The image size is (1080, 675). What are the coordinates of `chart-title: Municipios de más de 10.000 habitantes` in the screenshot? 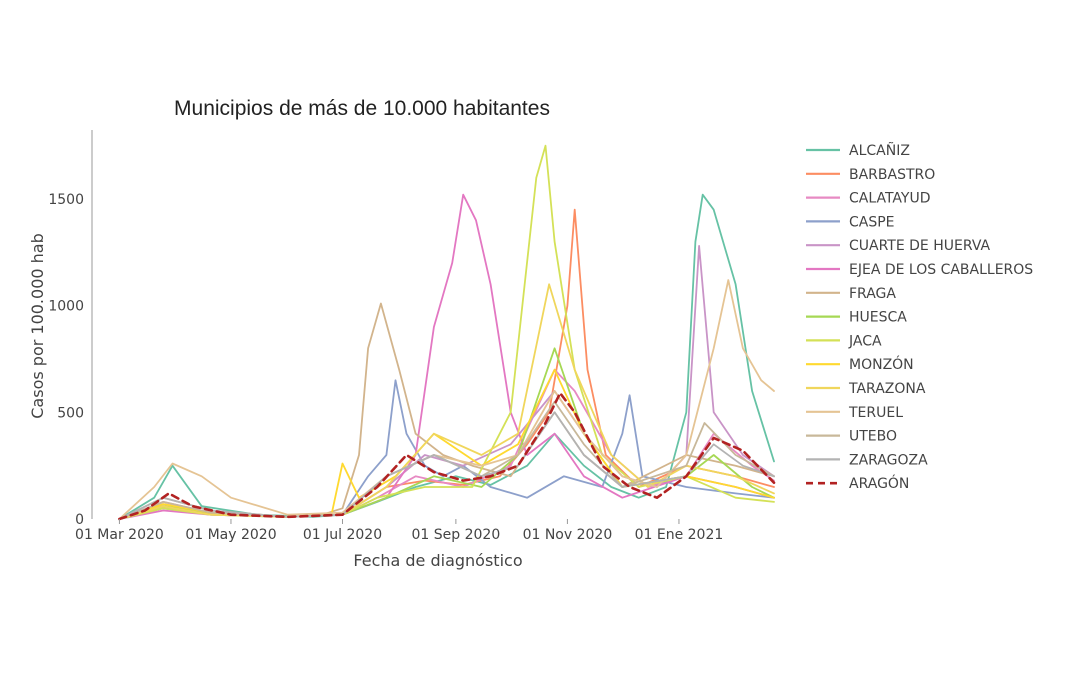 It's located at (362, 108).